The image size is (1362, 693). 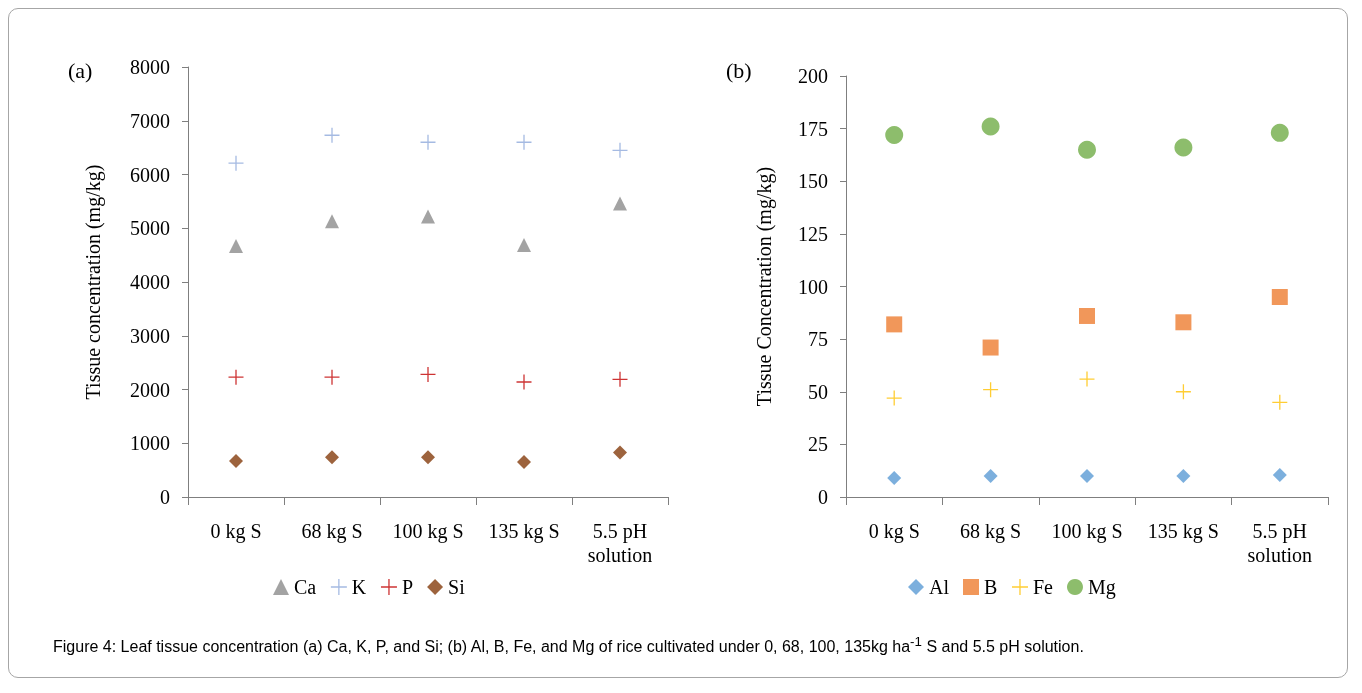 What do you see at coordinates (818, 444) in the screenshot?
I see `y-tick-label: 25` at bounding box center [818, 444].